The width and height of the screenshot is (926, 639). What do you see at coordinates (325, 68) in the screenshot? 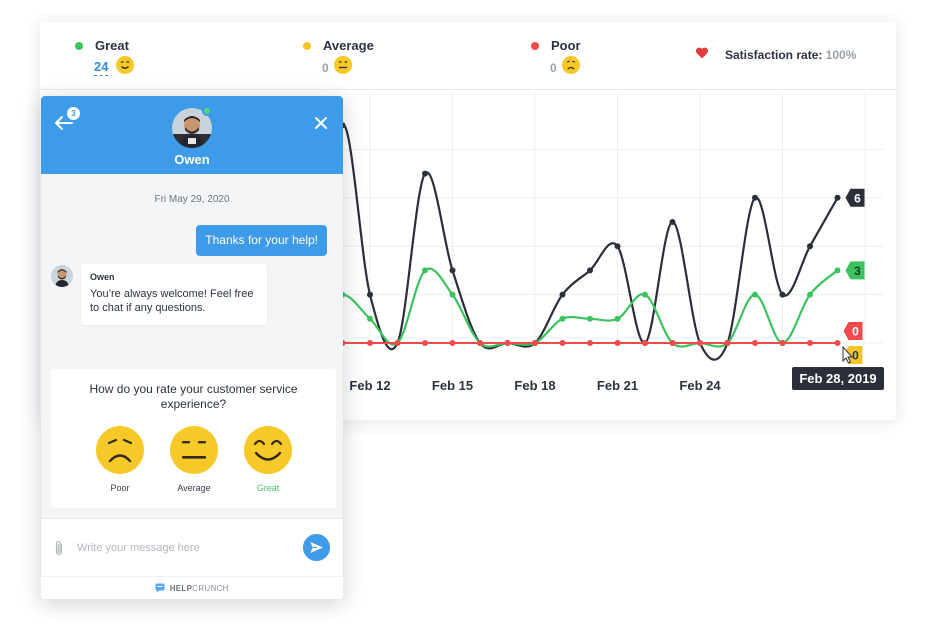
I see `average-count: 0` at bounding box center [325, 68].